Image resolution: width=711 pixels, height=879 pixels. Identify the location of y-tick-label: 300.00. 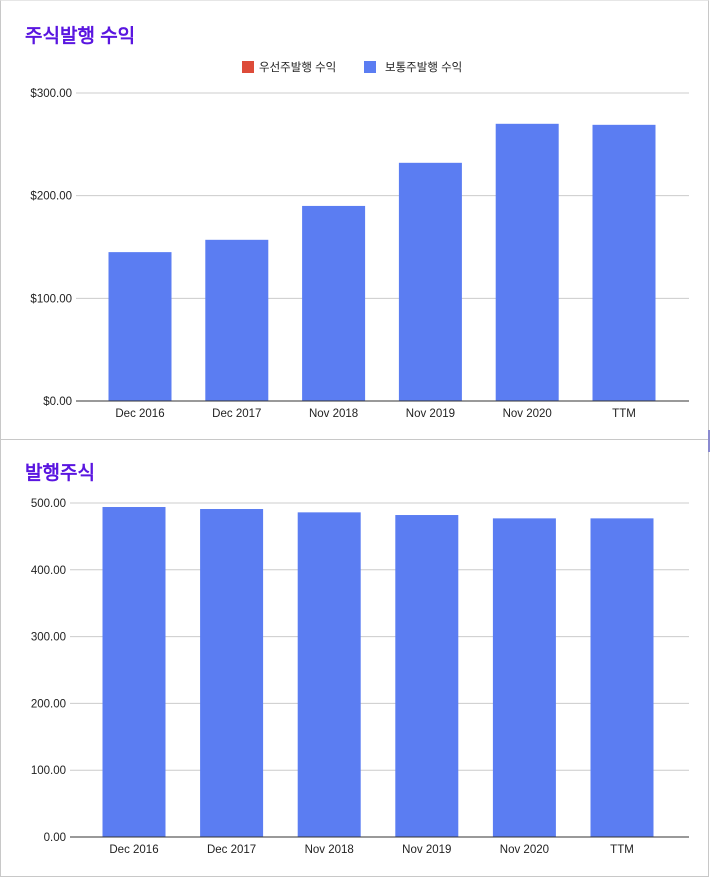
(48, 638).